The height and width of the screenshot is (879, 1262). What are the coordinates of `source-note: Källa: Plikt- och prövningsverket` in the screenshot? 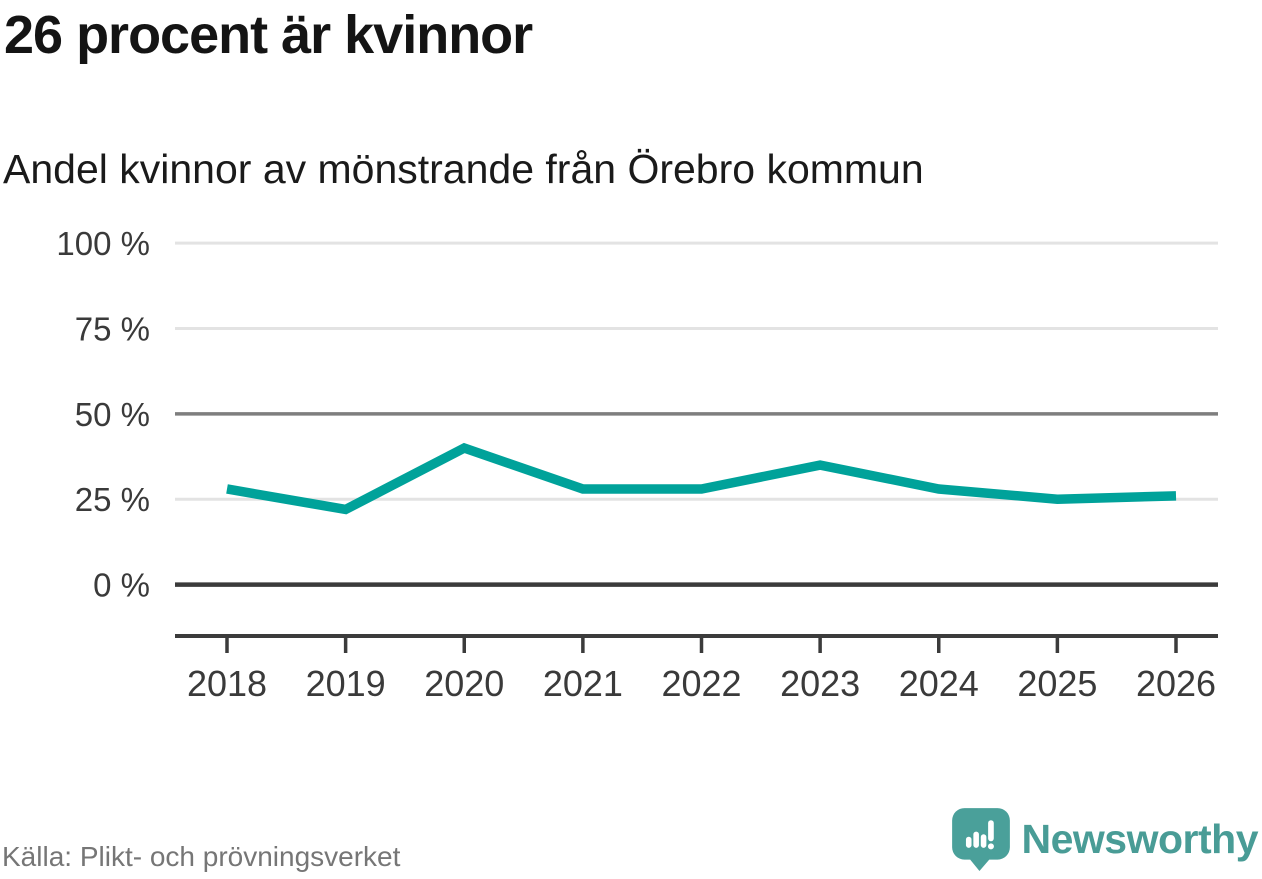 It's located at (201, 856).